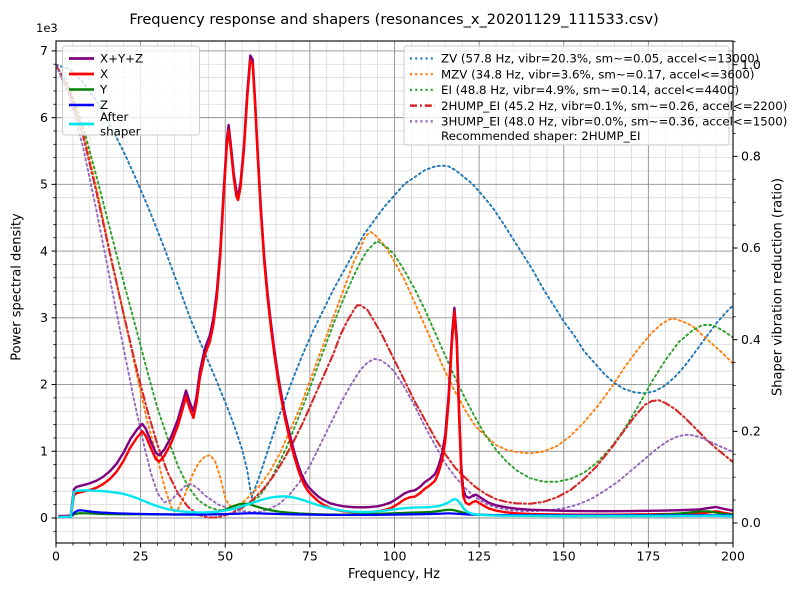 This screenshot has width=800, height=600. I want to click on y-right-tick-label: 0.0, so click(751, 522).